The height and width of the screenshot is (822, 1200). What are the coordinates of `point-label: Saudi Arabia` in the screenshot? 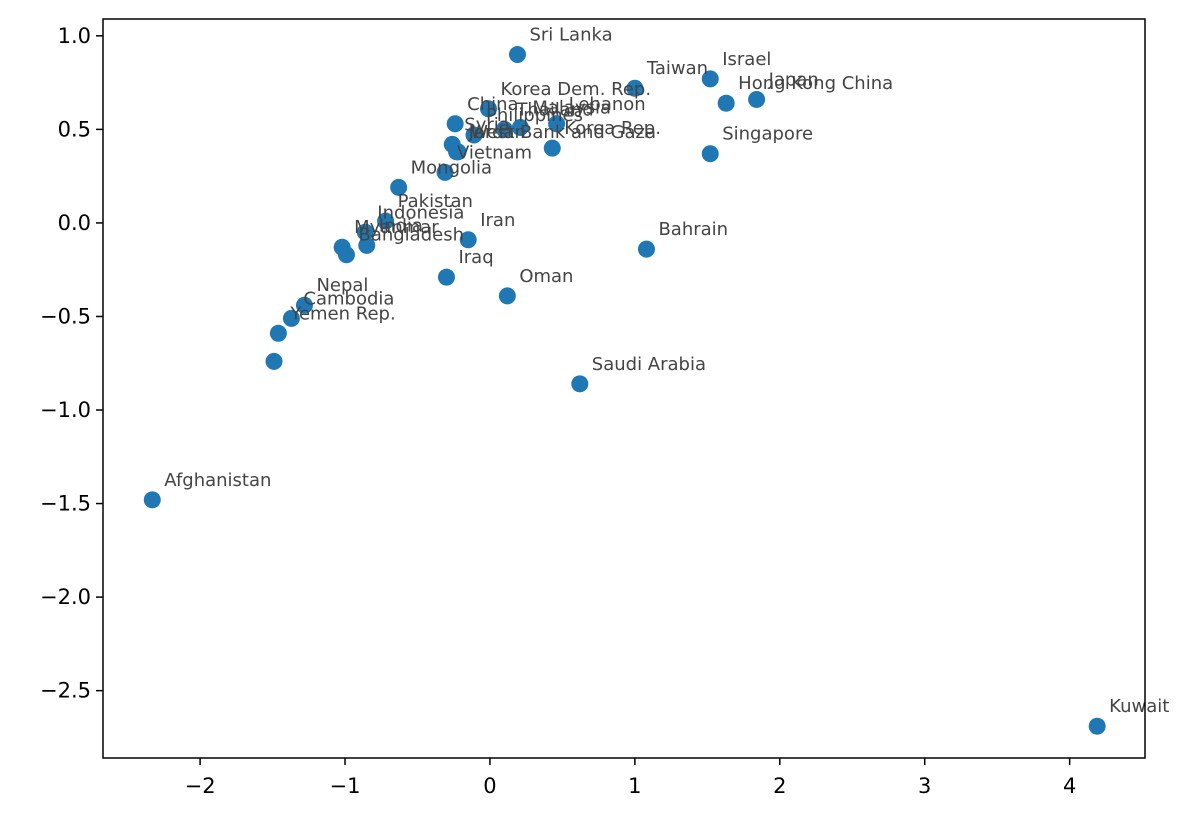 It's located at (649, 364).